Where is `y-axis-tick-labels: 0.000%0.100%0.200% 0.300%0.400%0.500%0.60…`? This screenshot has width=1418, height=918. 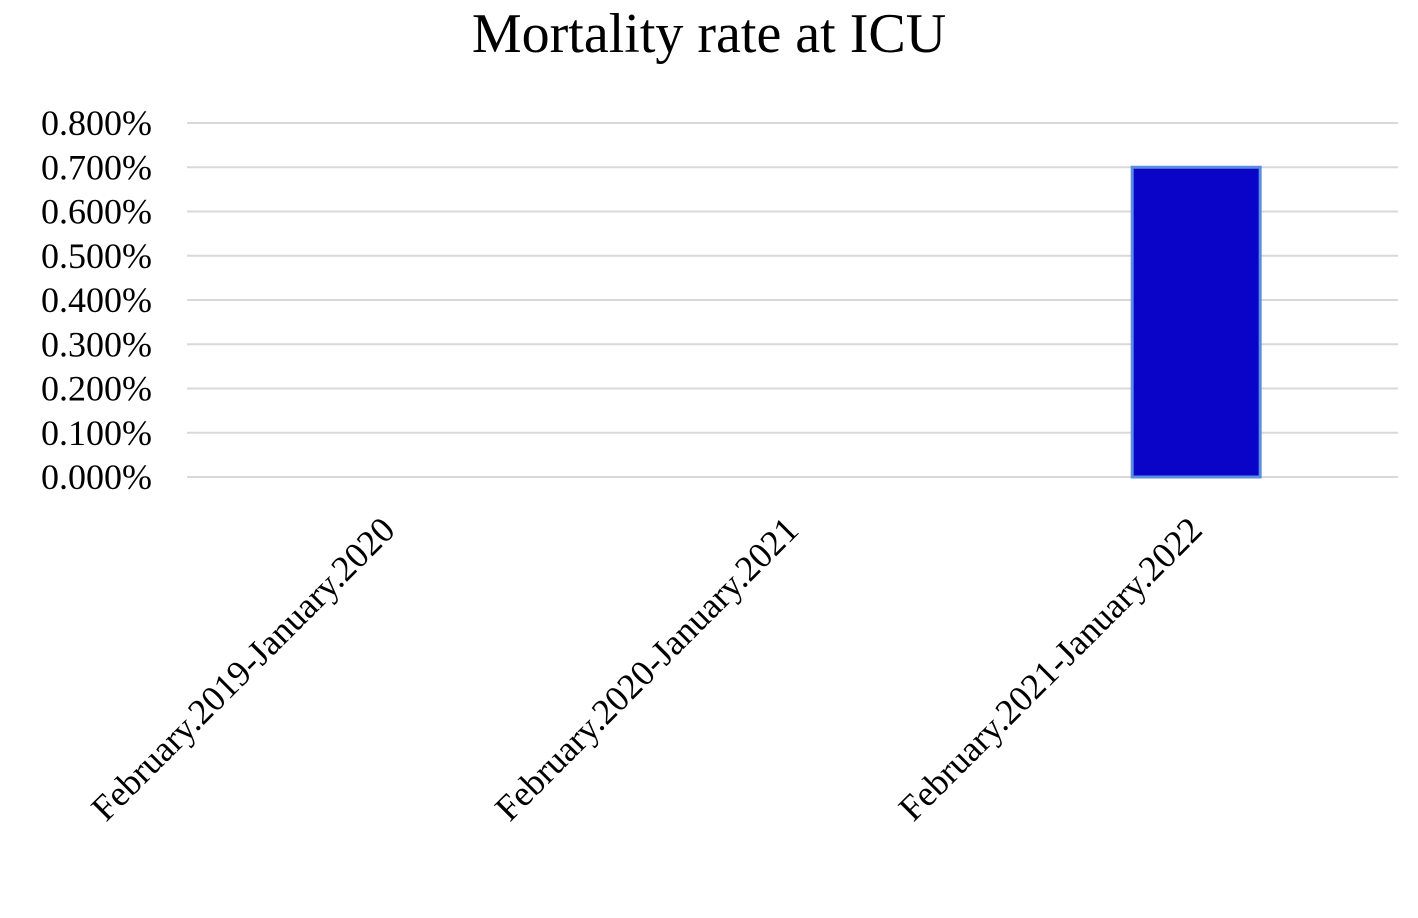 y-axis-tick-labels: 0.000%0.100%0.200% 0.300%0.400%0.500%0.60… is located at coordinates (96, 300).